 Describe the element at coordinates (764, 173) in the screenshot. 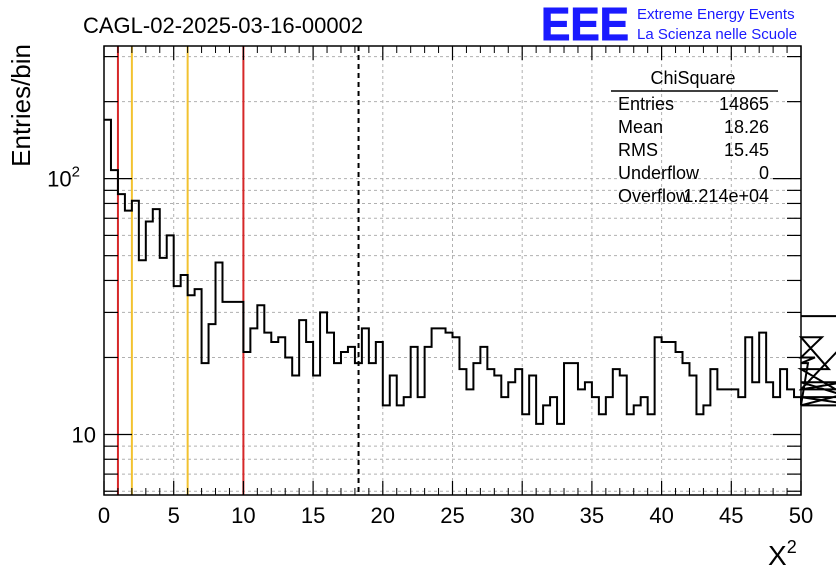

I see `stats-row-value: 0` at that location.